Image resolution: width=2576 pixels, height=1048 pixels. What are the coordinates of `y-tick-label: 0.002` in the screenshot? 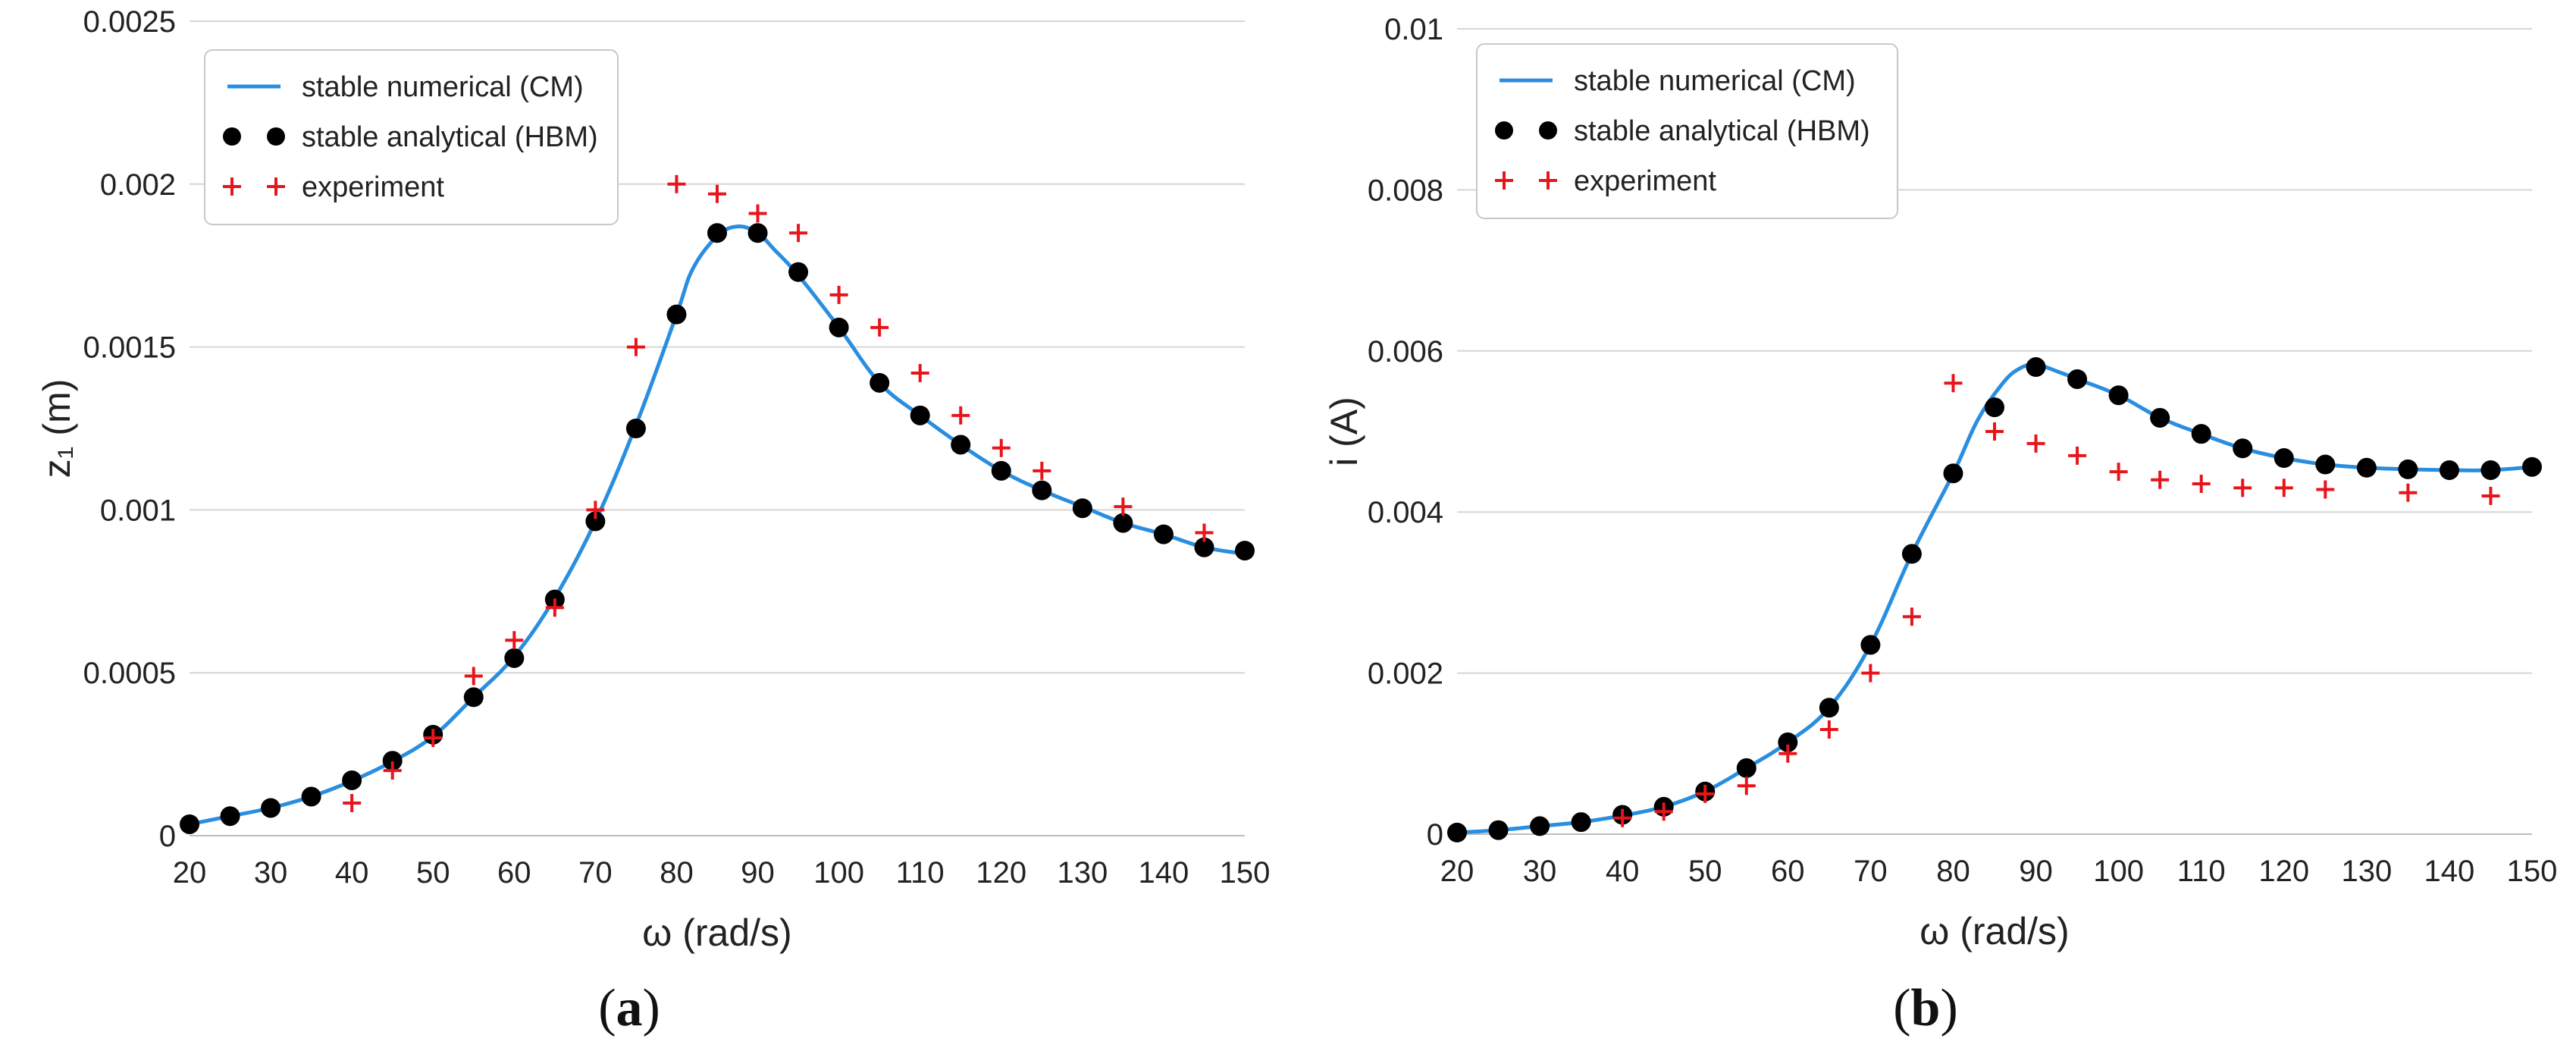 It's located at (1405, 674).